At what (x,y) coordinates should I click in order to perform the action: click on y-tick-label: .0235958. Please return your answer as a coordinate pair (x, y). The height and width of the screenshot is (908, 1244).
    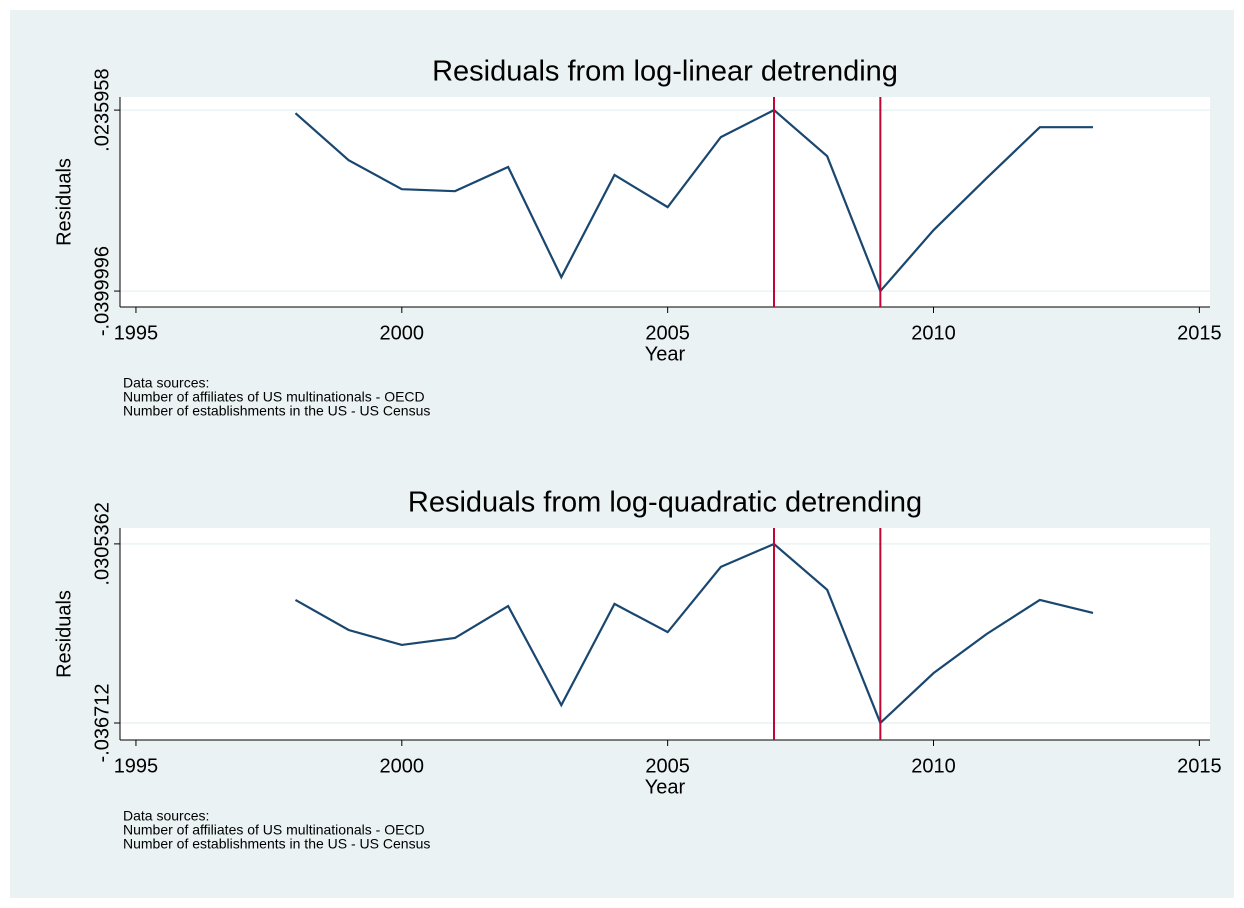
    Looking at the image, I should click on (102, 109).